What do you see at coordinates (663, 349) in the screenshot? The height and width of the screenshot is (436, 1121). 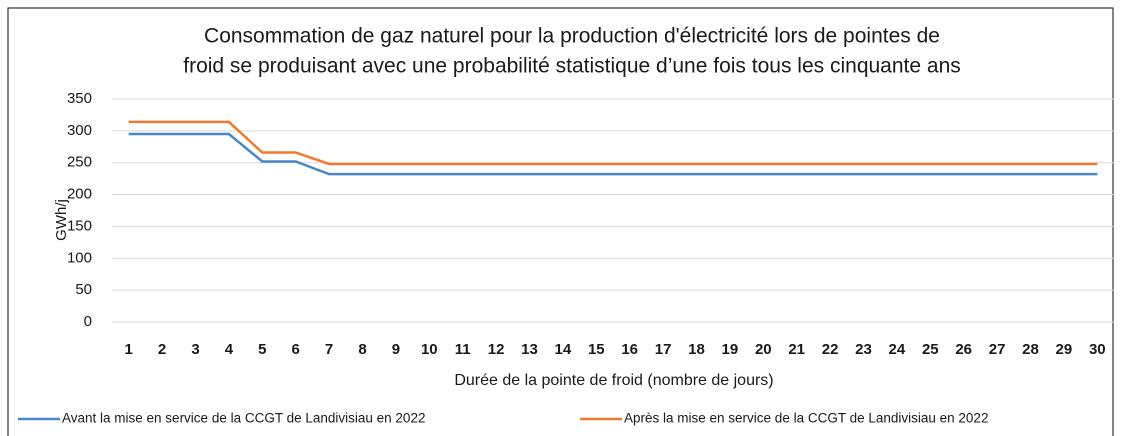 I see `x-tick-label: 17` at bounding box center [663, 349].